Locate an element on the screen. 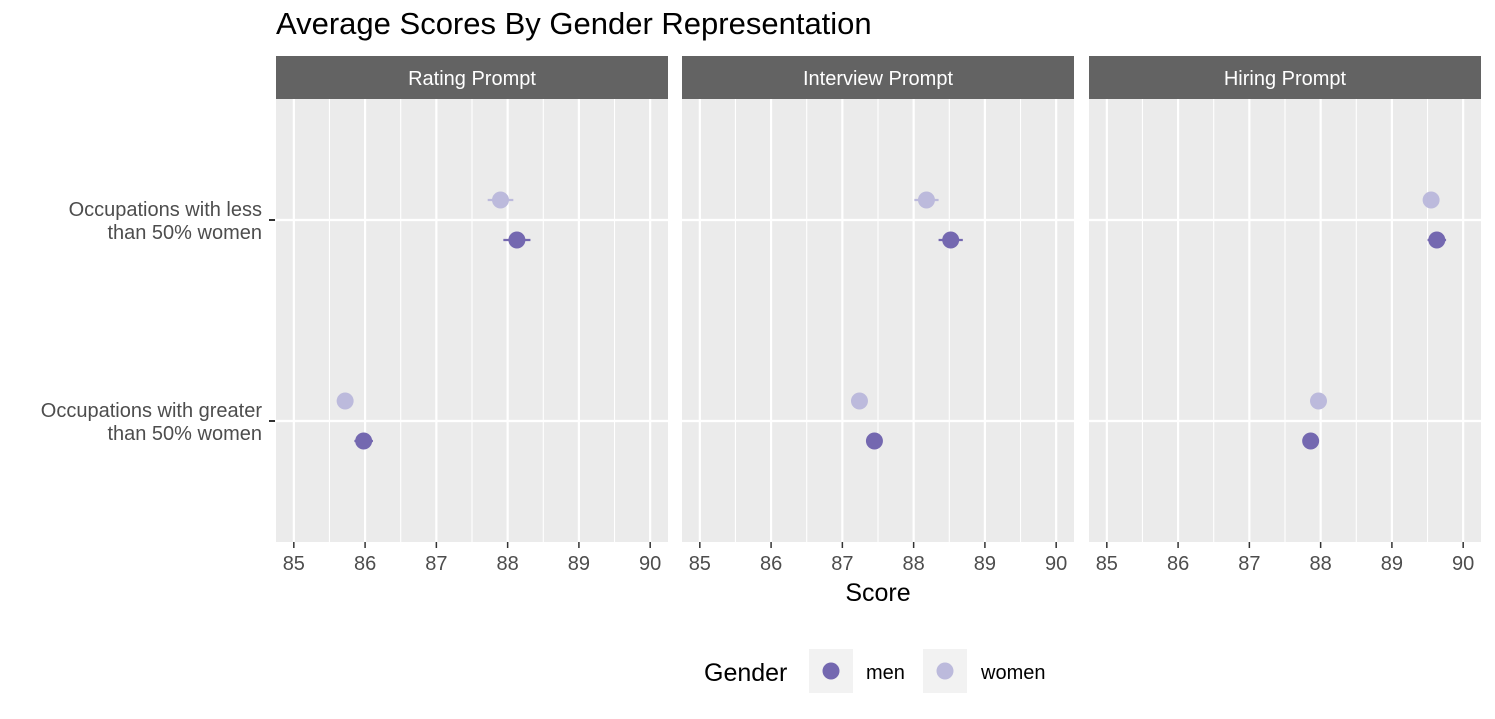 This screenshot has width=1495, height=719. y-tick-label-line: Occupations with less is located at coordinates (165, 210).